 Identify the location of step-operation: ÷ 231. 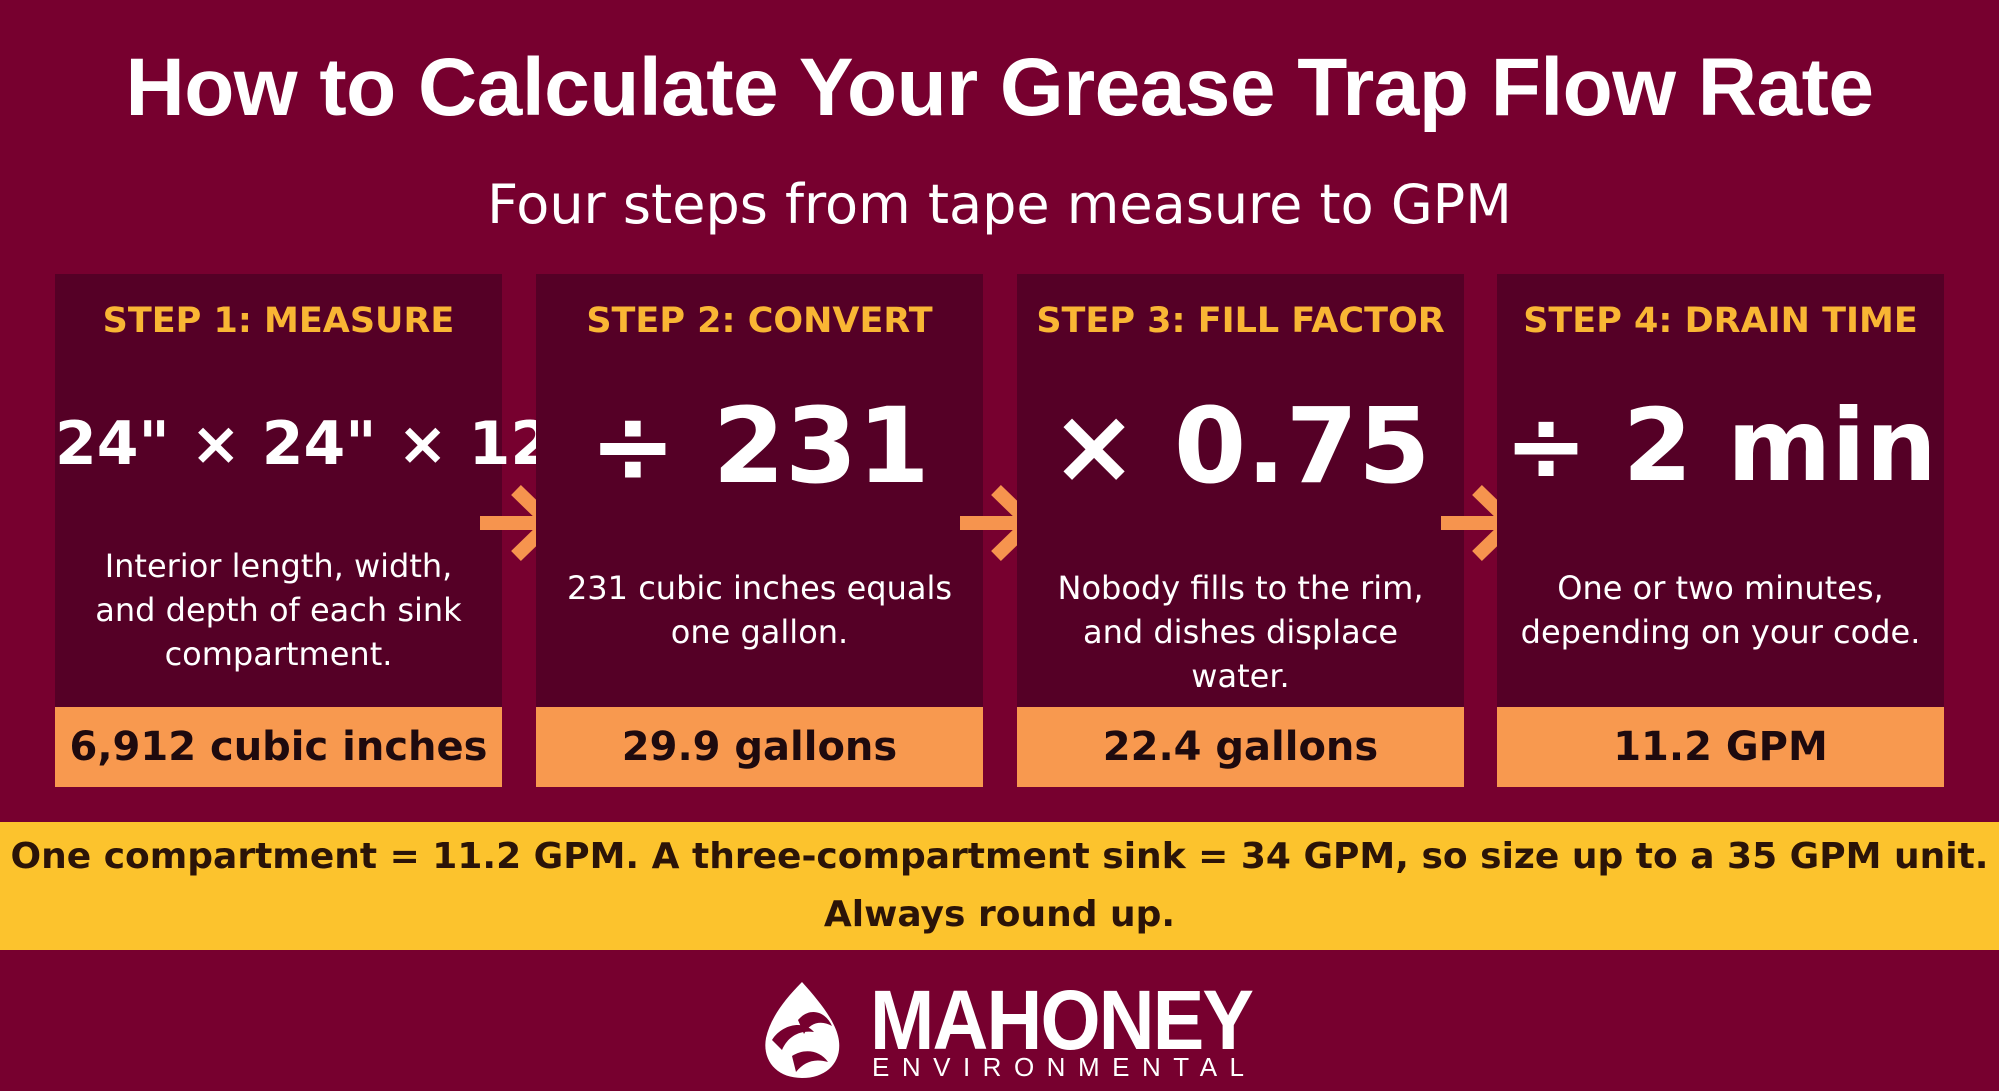
(759, 446).